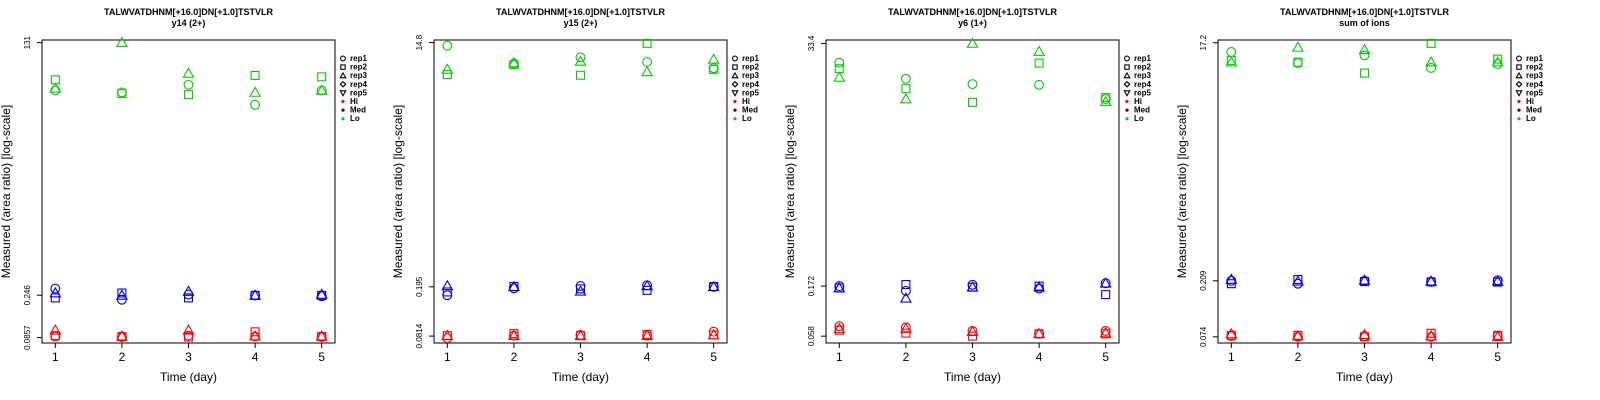 This screenshot has height=400, width=1600. What do you see at coordinates (419, 286) in the screenshot?
I see `y-tick-label: 0.195` at bounding box center [419, 286].